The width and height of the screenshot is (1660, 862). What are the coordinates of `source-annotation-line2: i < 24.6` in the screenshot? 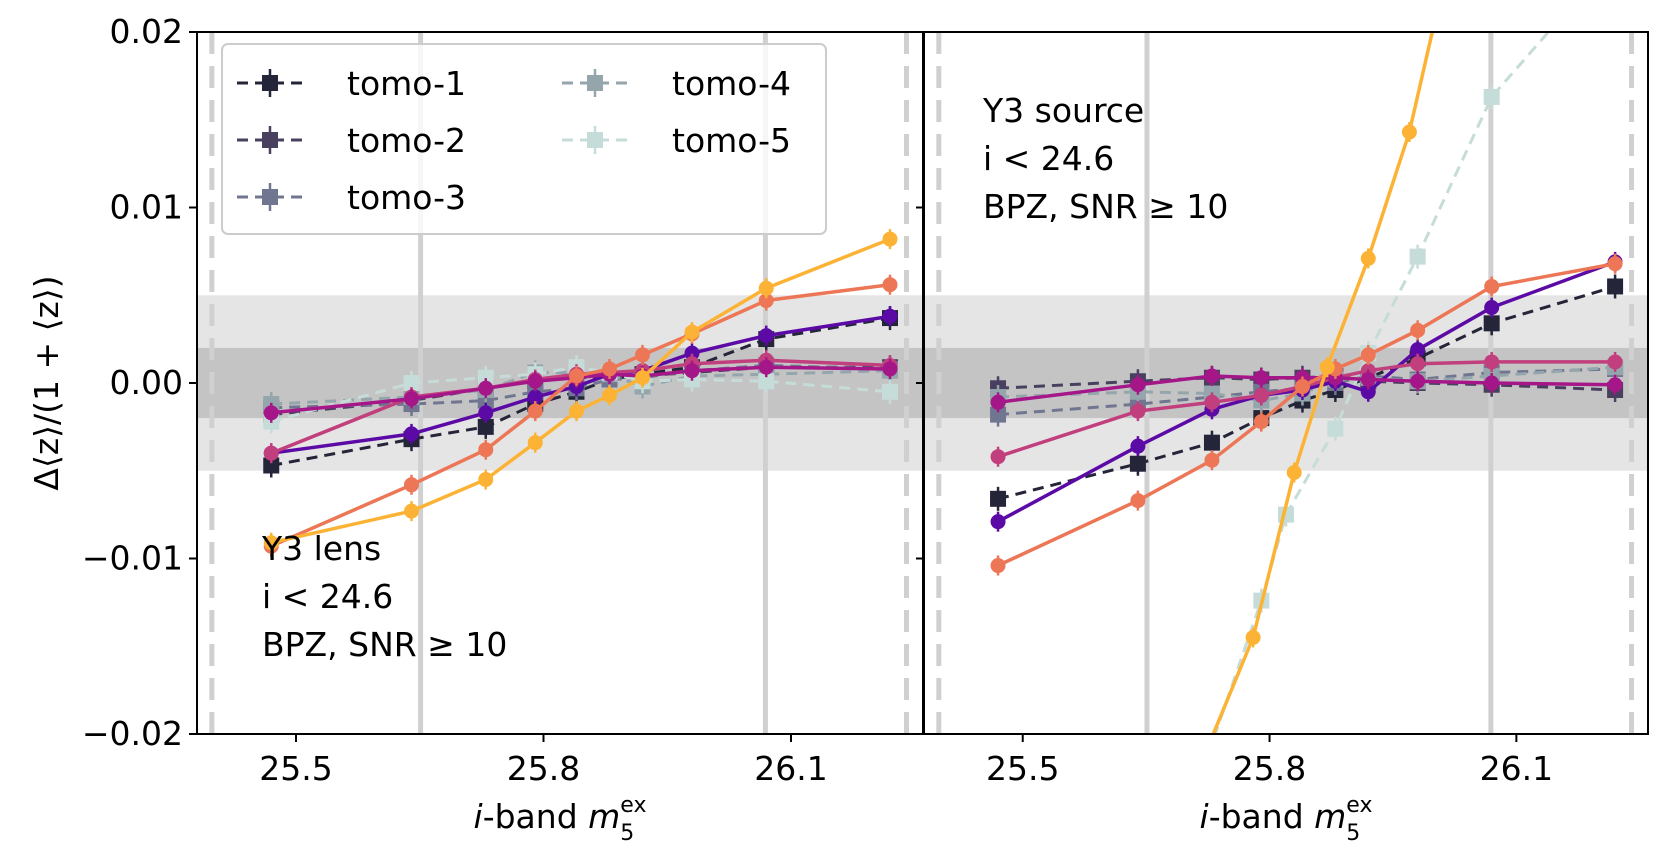 It's located at (1048, 158).